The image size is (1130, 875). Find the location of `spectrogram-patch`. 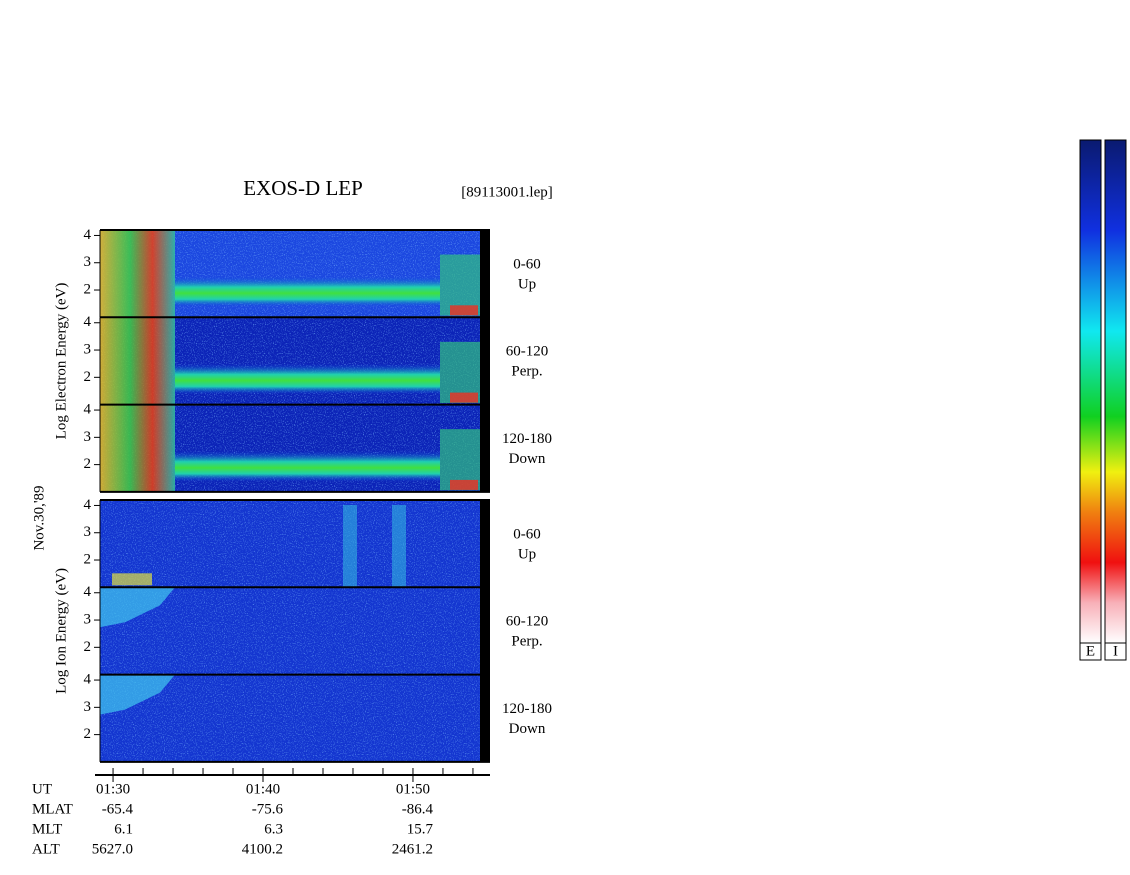

spectrogram-patch is located at coordinates (132, 579).